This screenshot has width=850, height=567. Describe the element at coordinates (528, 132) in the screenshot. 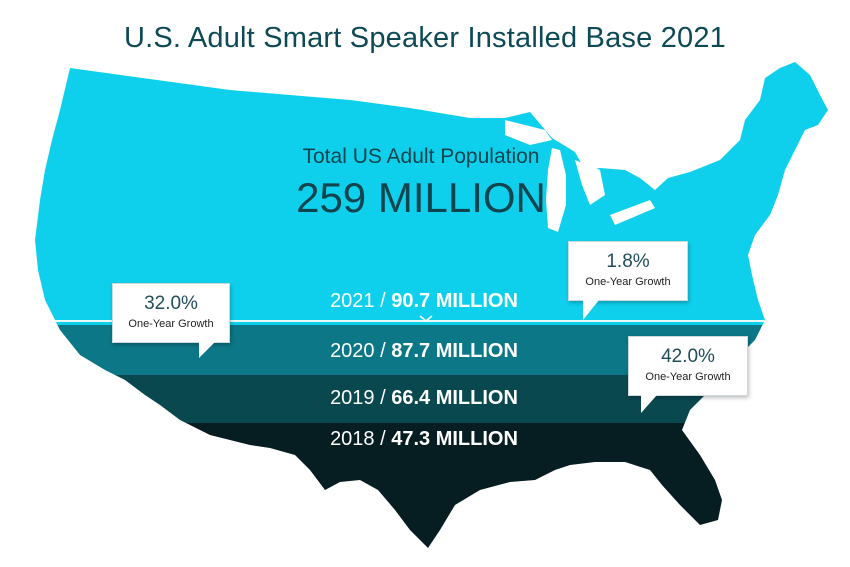

I see `lake-superior` at that location.